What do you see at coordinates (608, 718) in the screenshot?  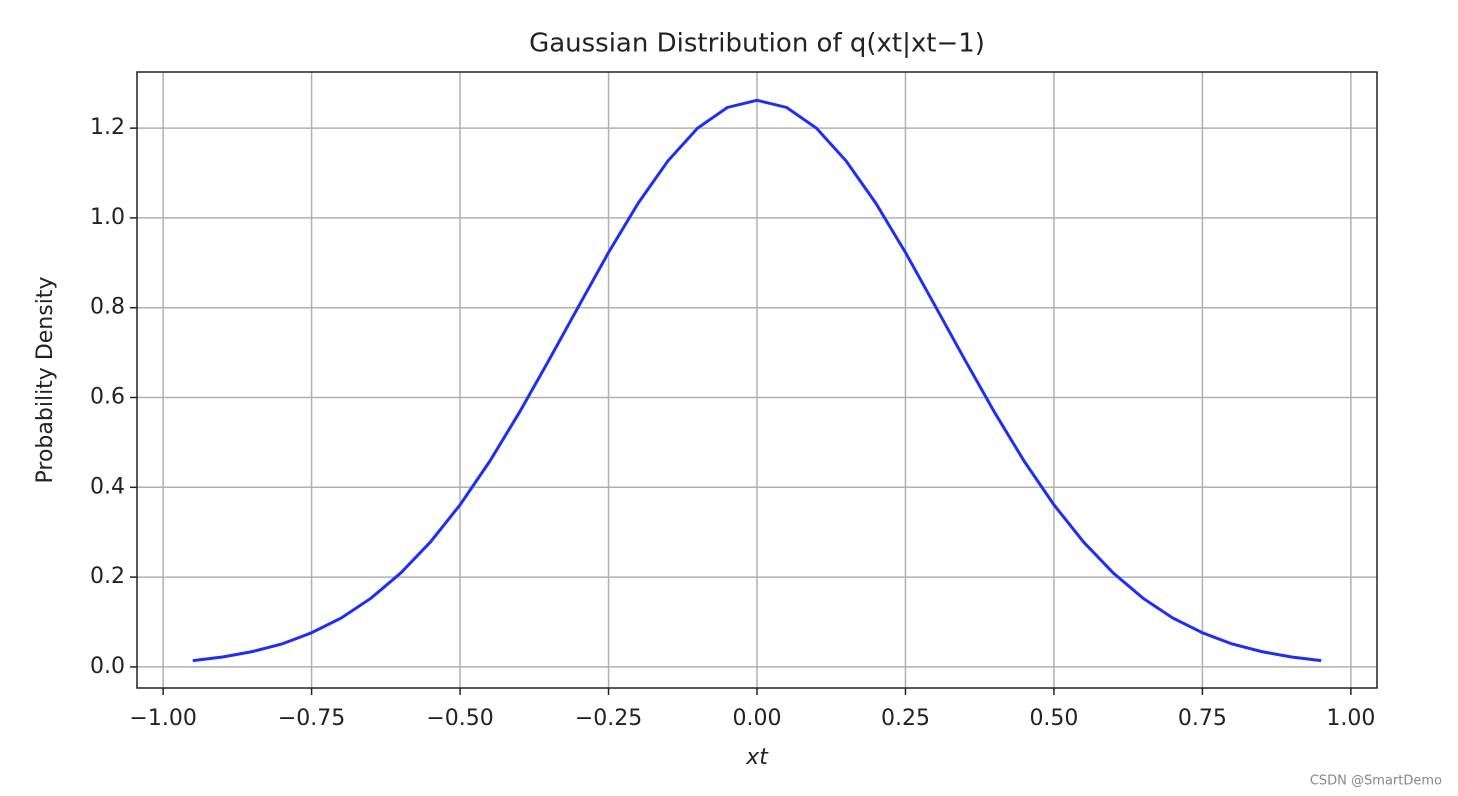 I see `x-tick-label: −0.25` at bounding box center [608, 718].